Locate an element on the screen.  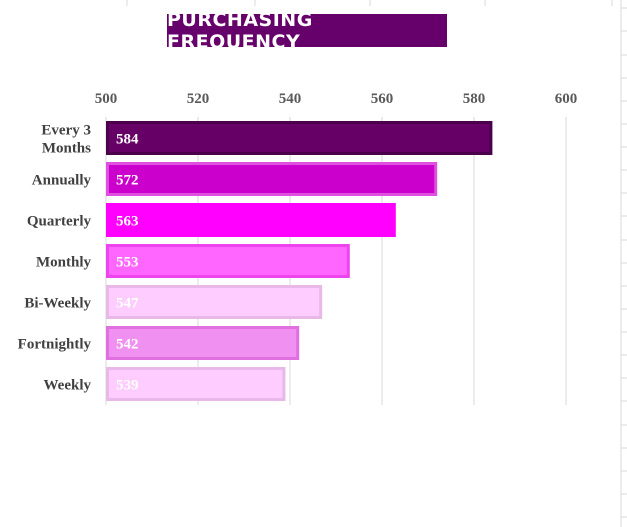
data-label: 547 is located at coordinates (127, 304).